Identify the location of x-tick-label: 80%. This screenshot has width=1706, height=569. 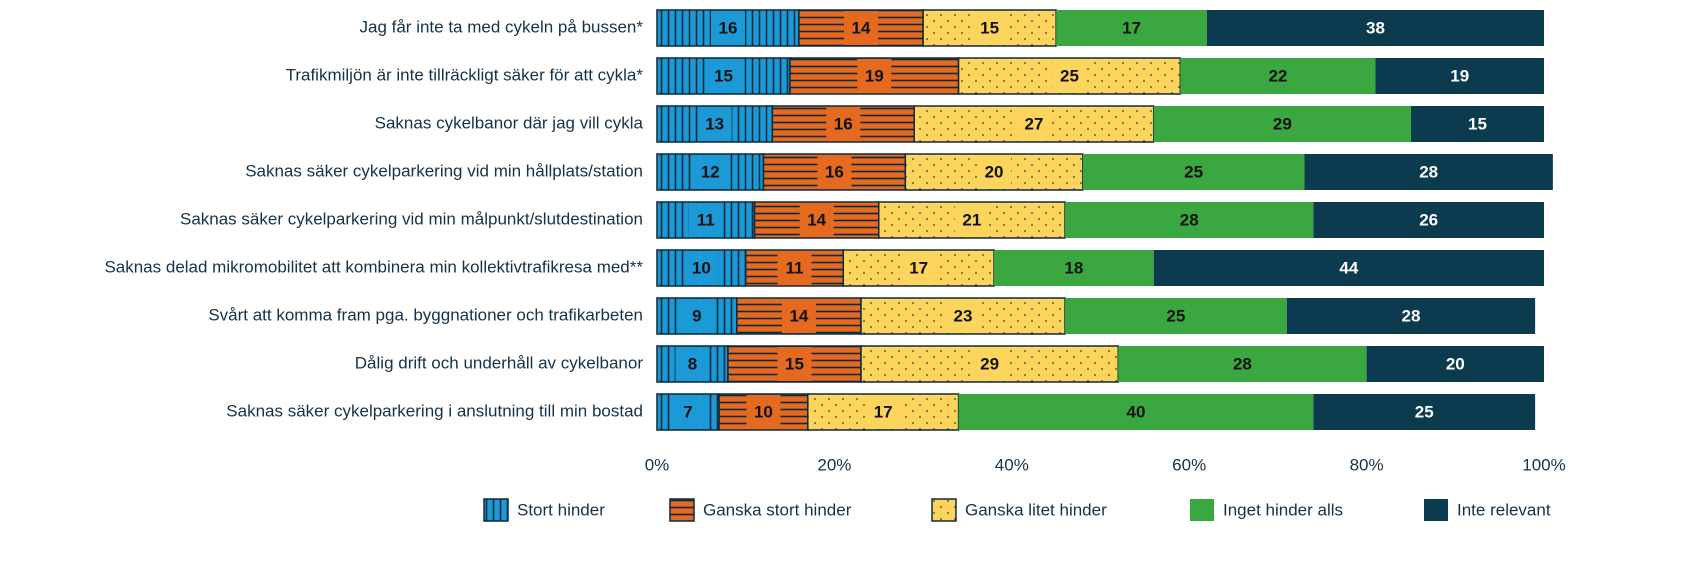
(1367, 464).